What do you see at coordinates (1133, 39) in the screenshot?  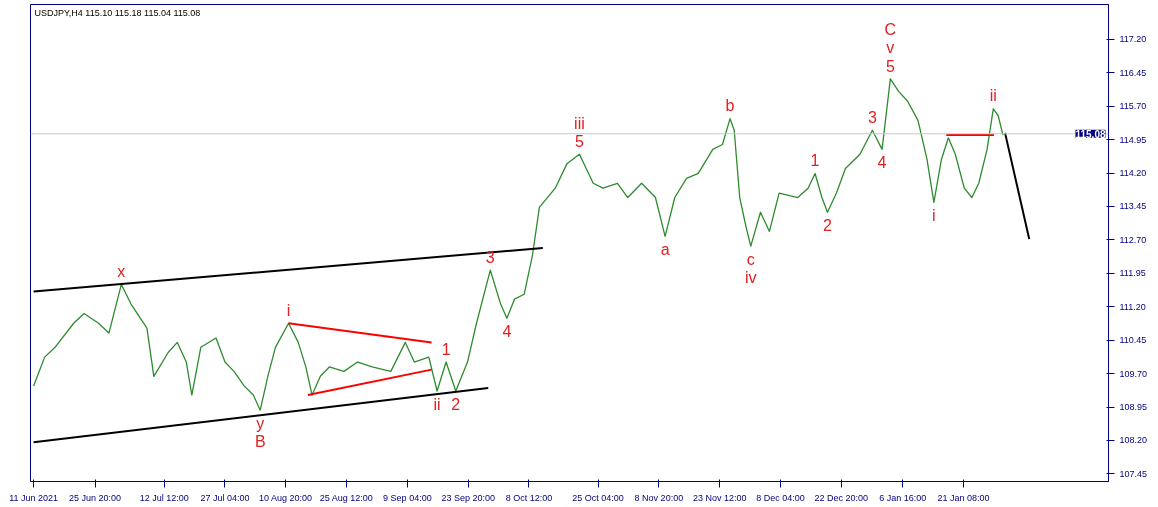 I see `y-tick-label: 117.20` at bounding box center [1133, 39].